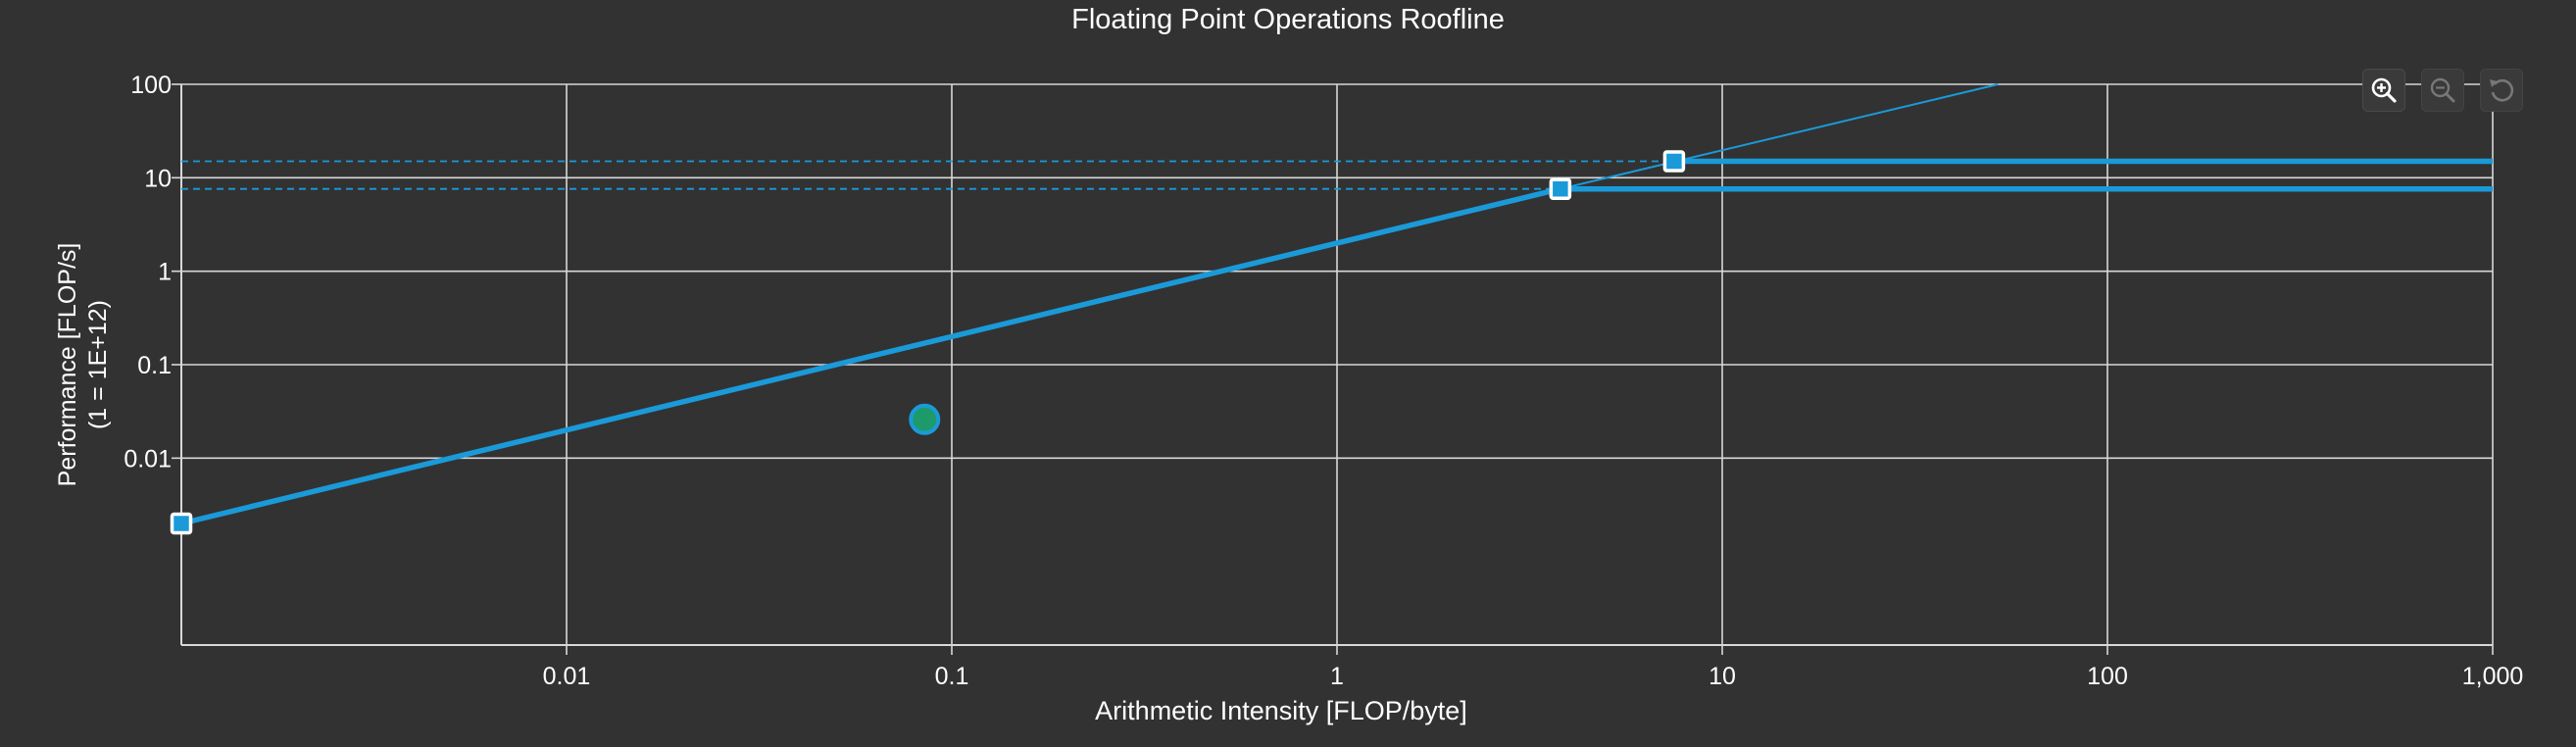 This screenshot has height=747, width=2576. Describe the element at coordinates (154, 365) in the screenshot. I see `y-tick-label: 0.1` at that location.